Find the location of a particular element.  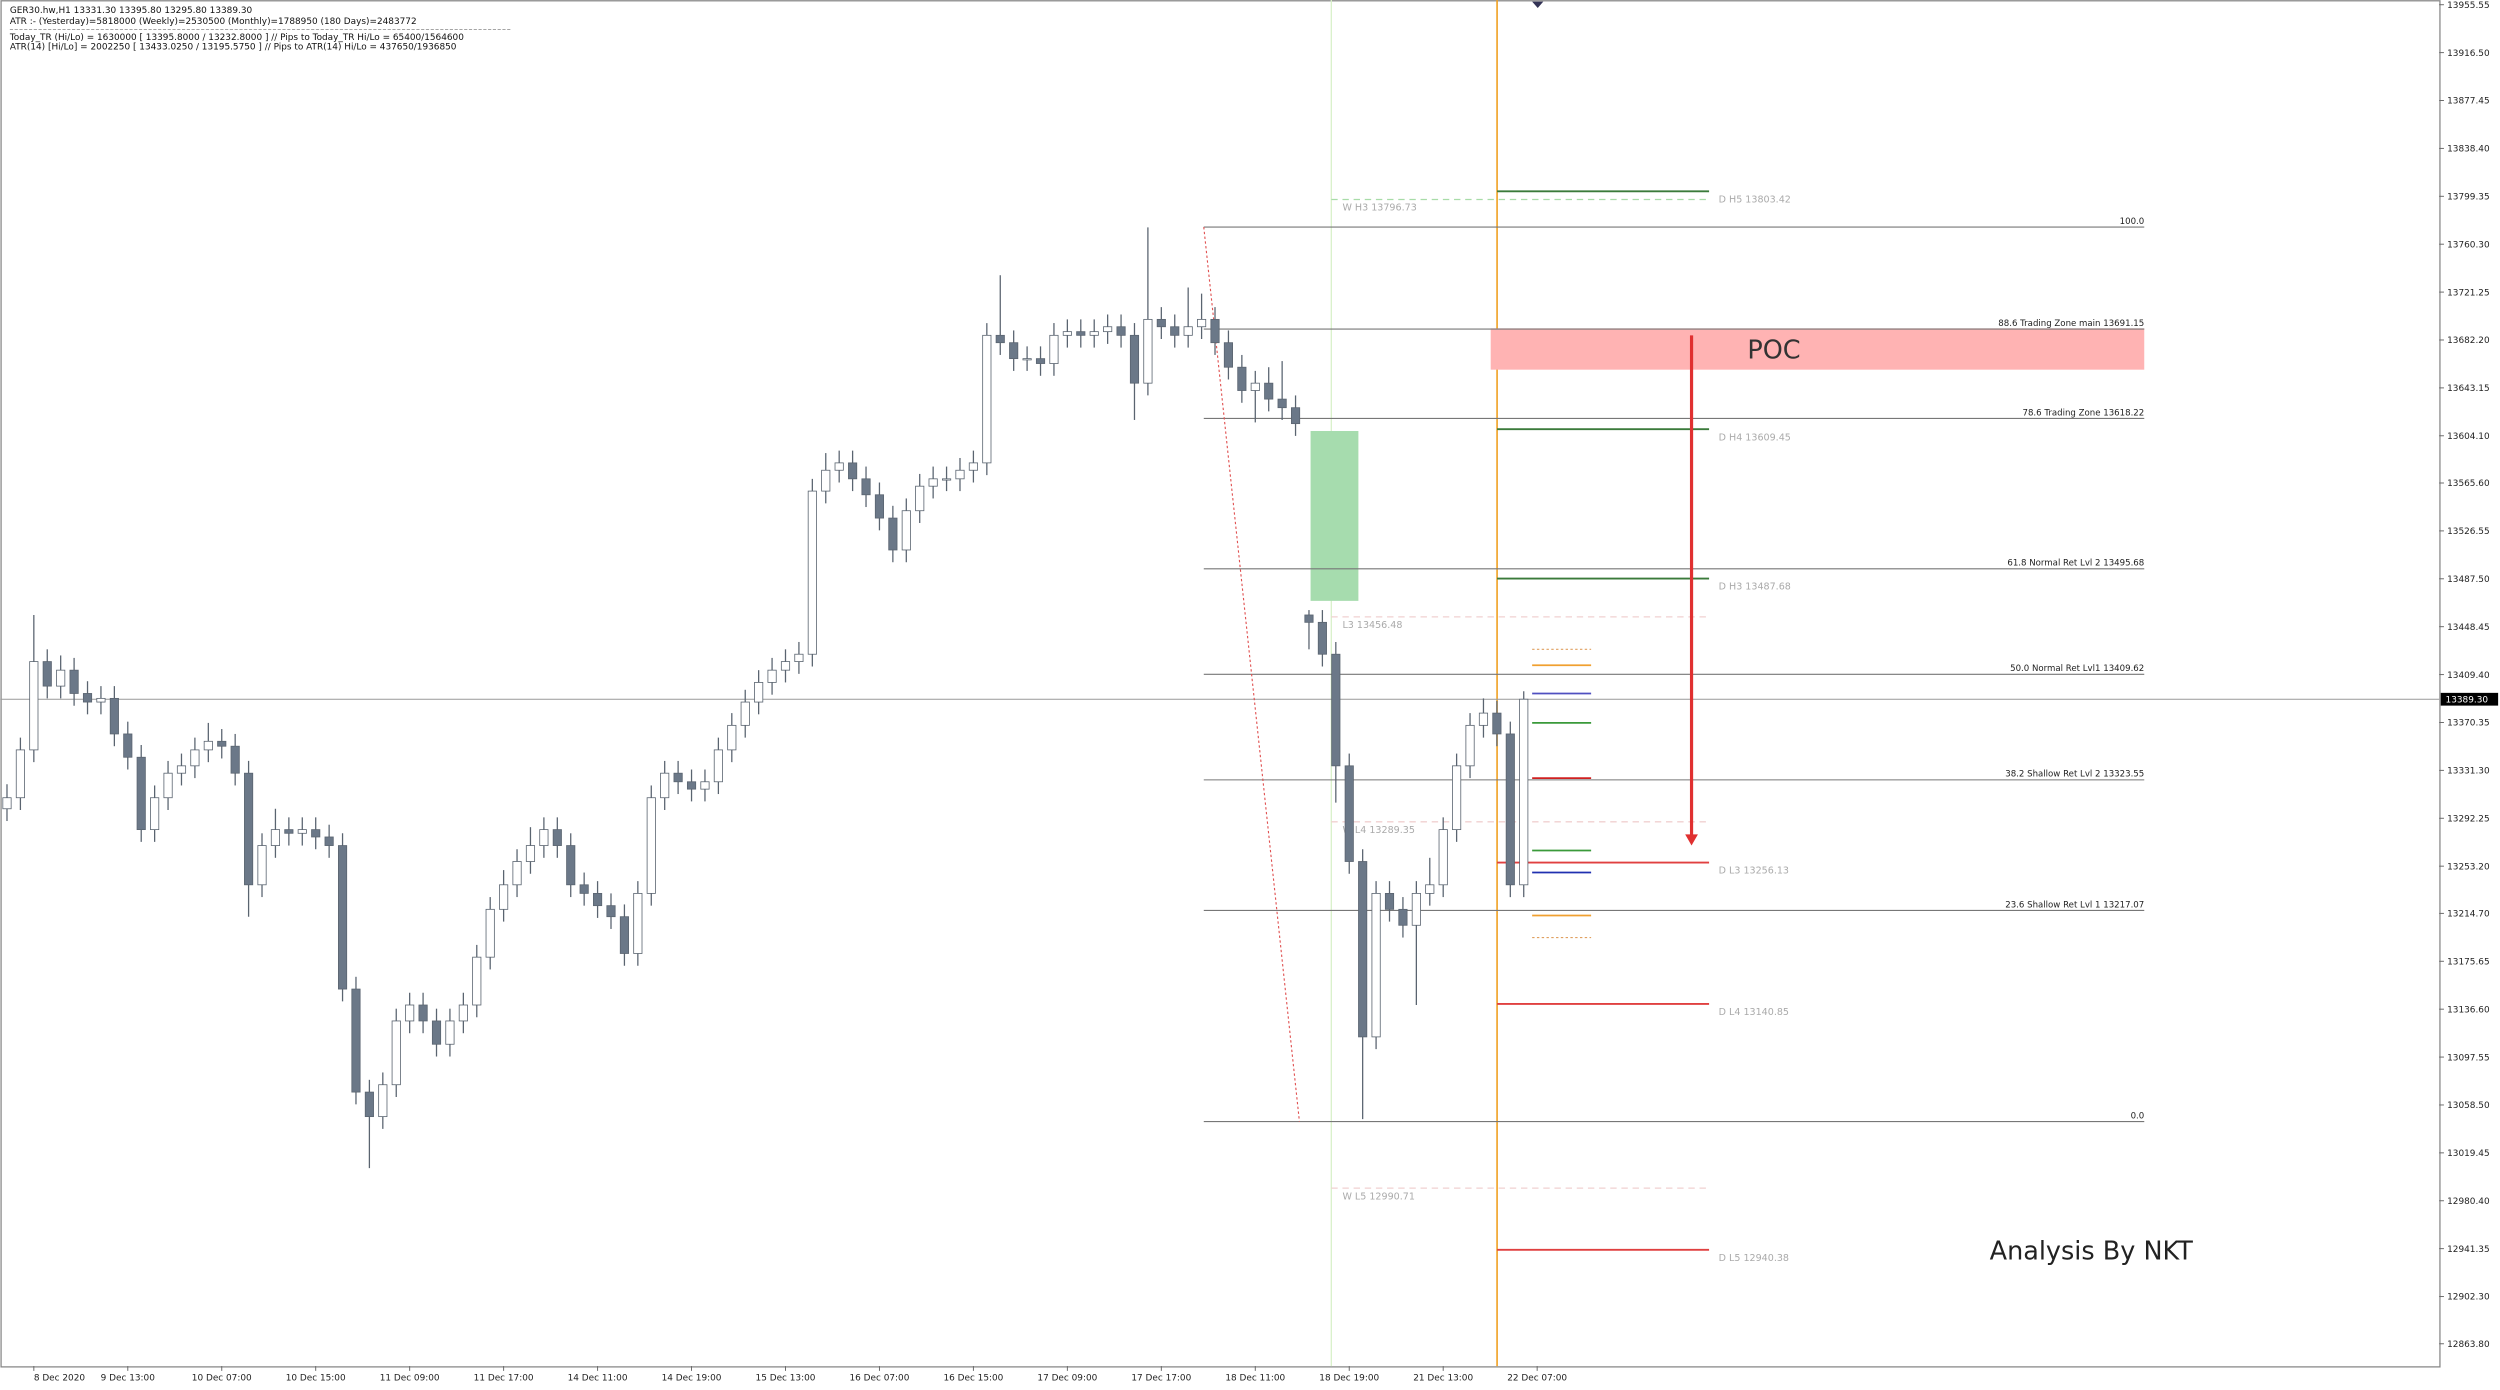

poc-label: POC is located at coordinates (1773, 351).